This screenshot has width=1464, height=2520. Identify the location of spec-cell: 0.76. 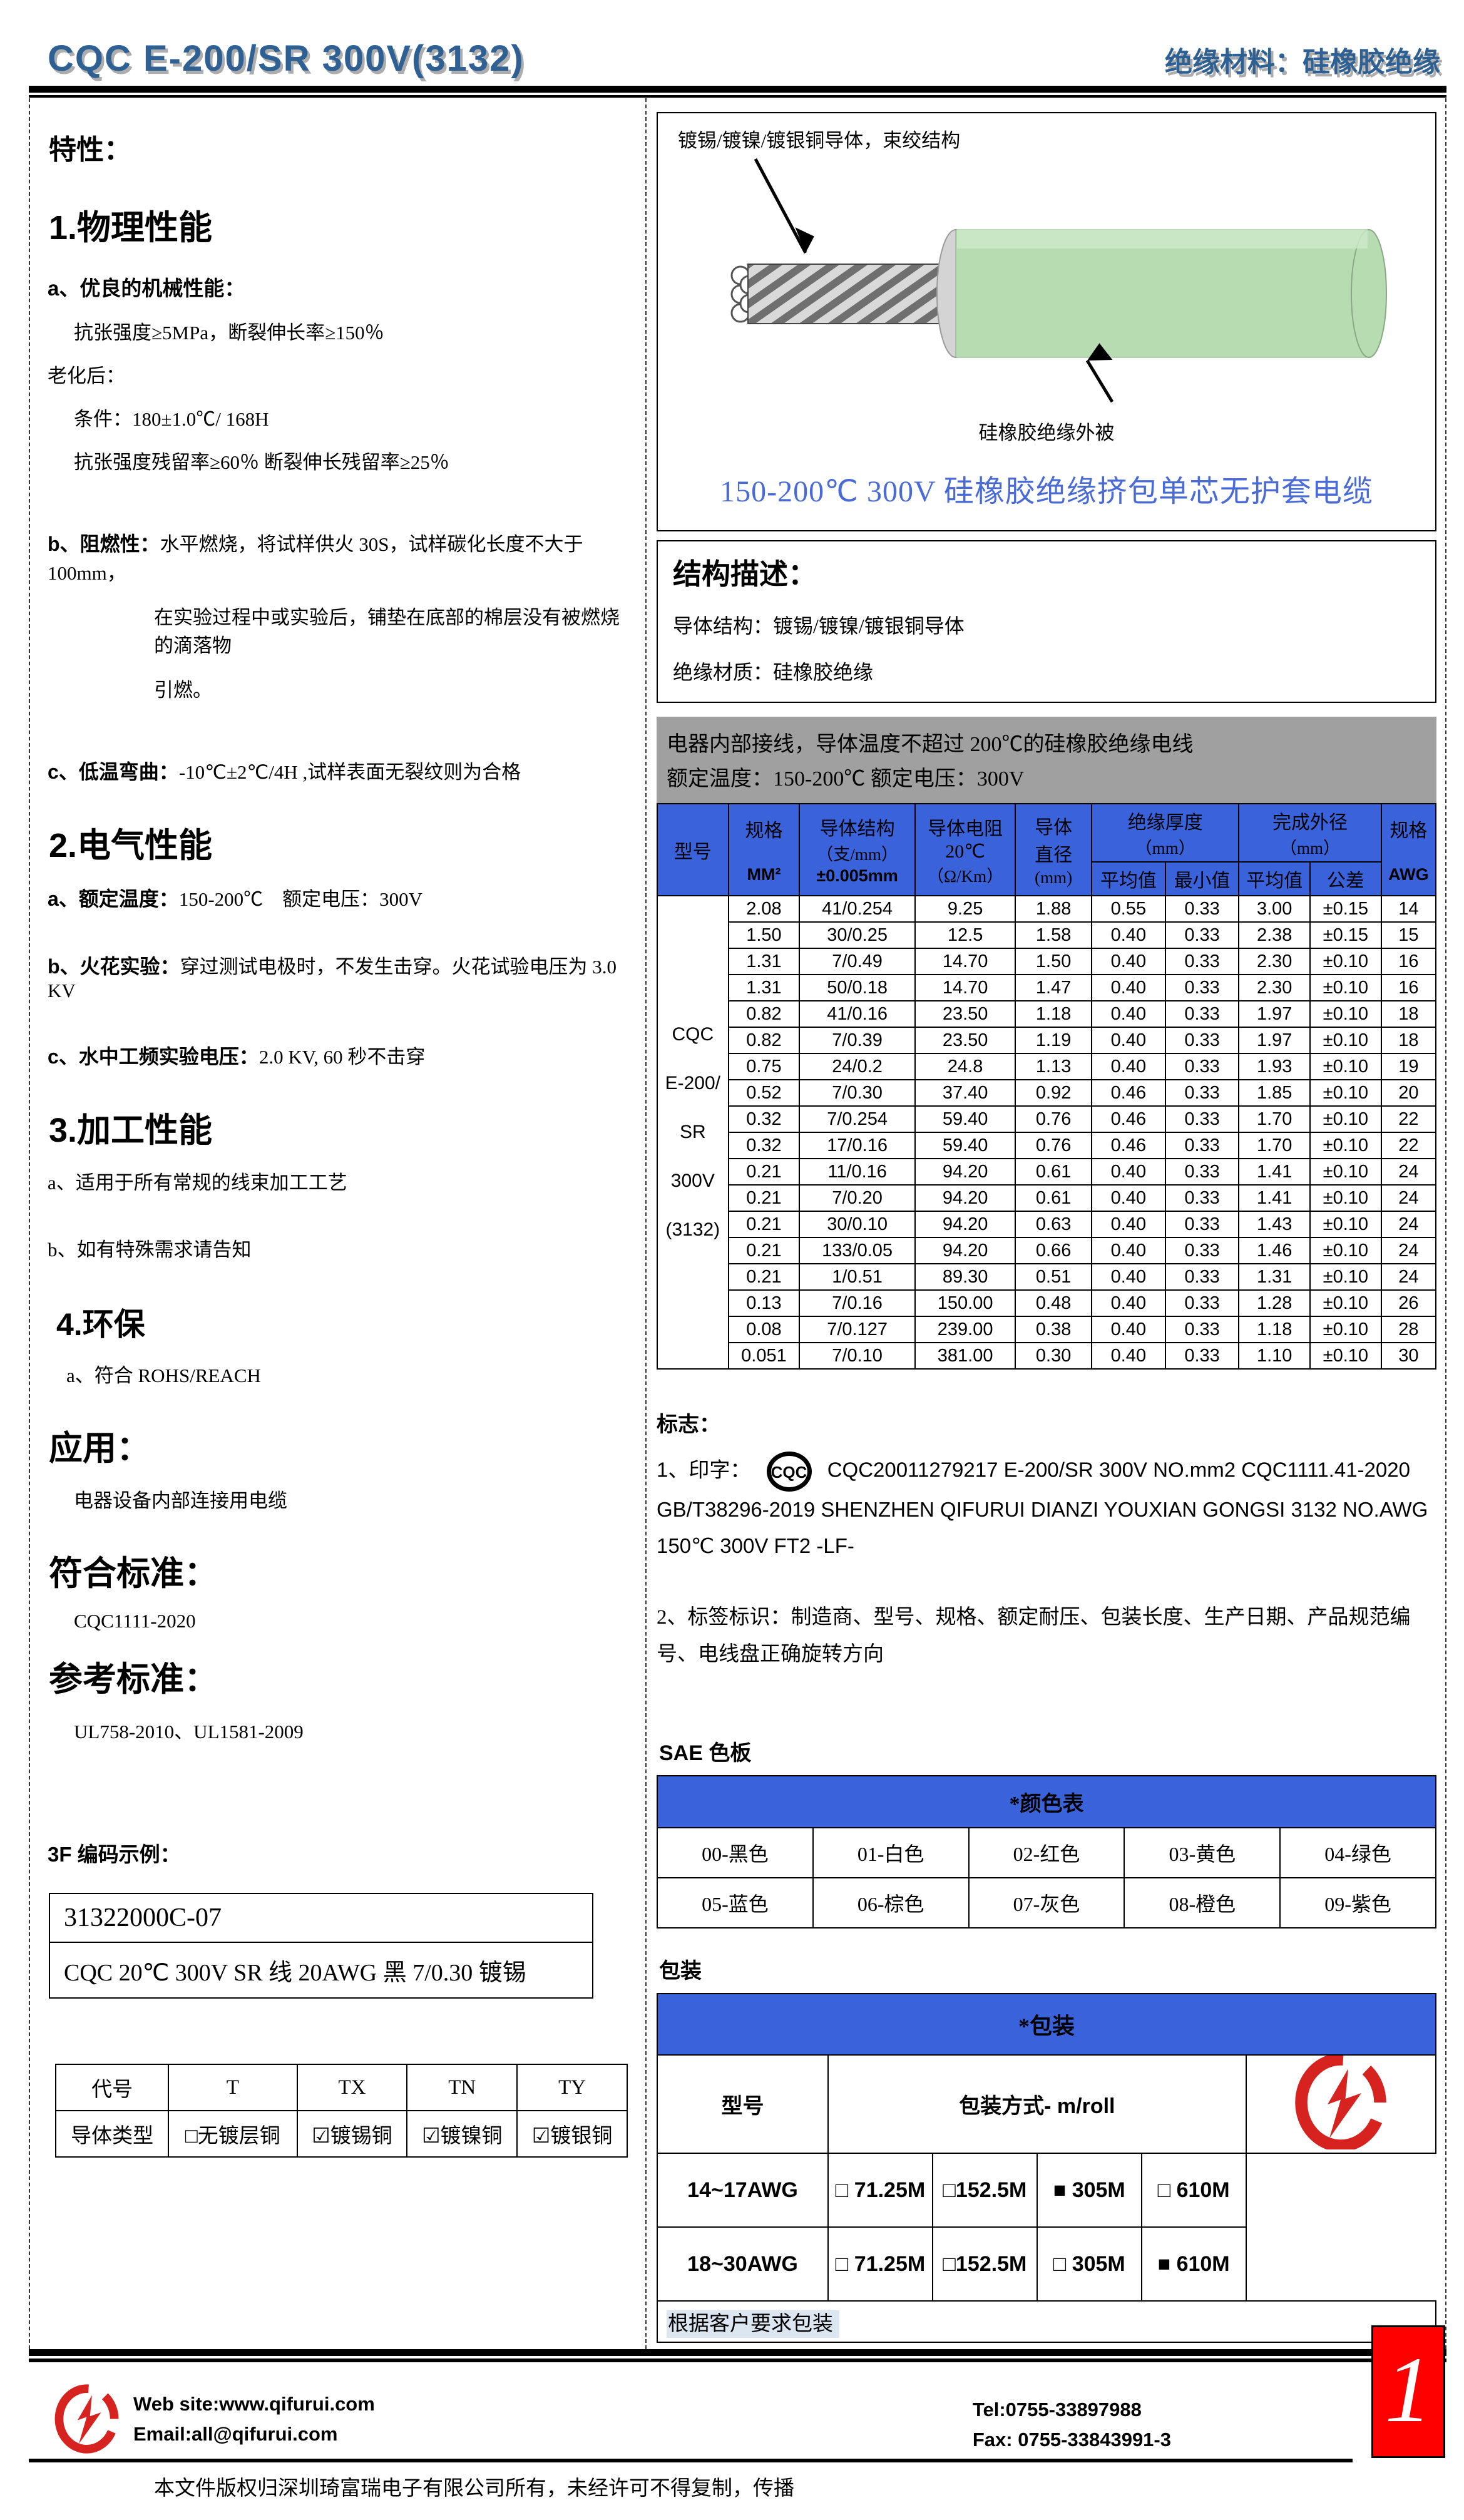
(1054, 1119).